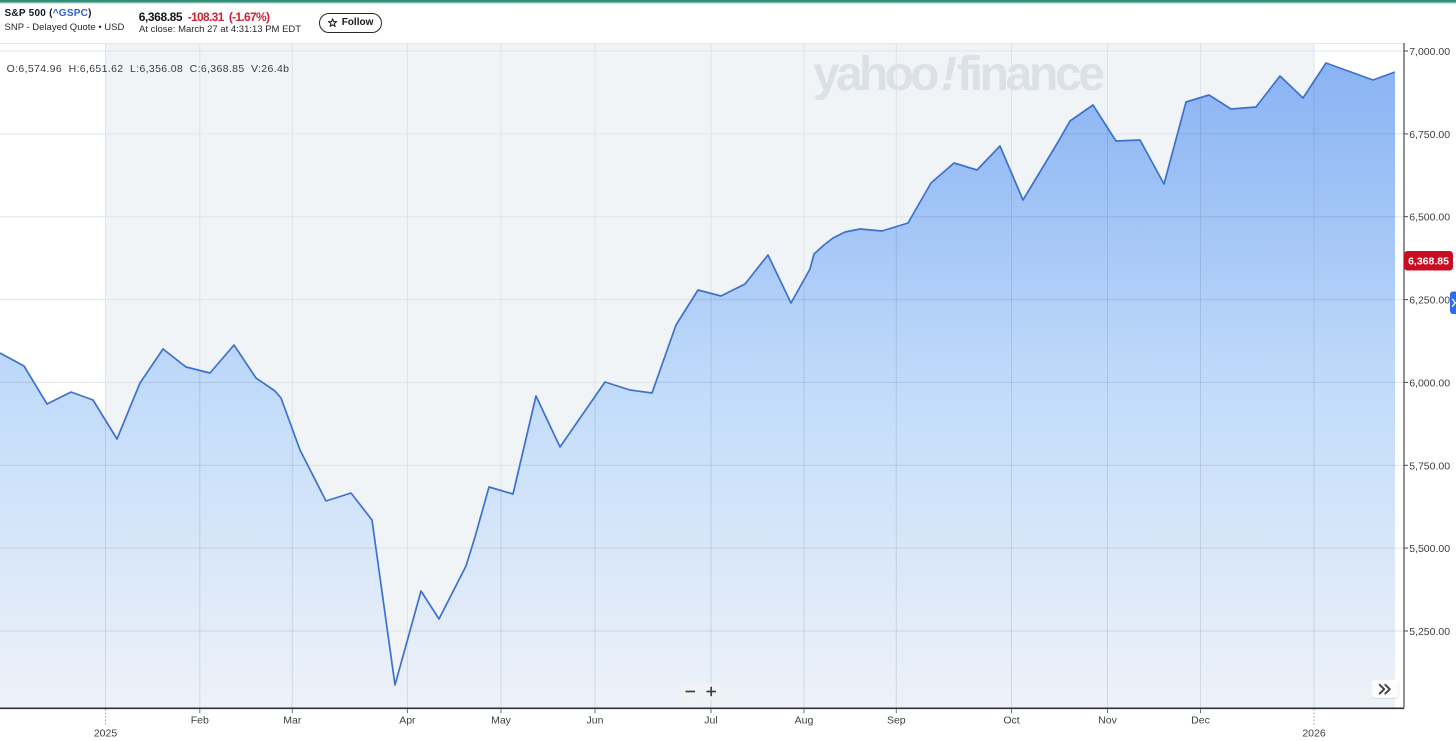  Describe the element at coordinates (1429, 52) in the screenshot. I see `svg-text: 7,000.00` at that location.